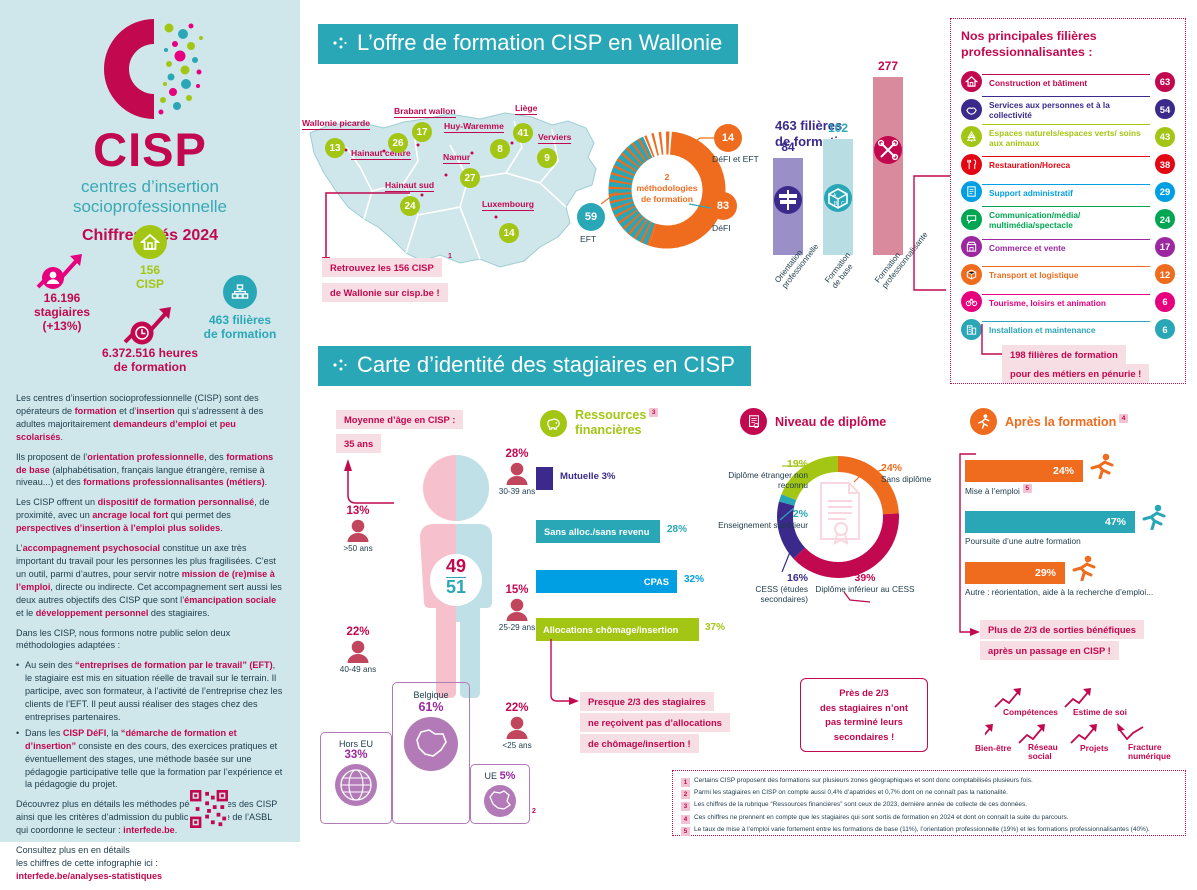 The image size is (1197, 890). Describe the element at coordinates (1068, 330) in the screenshot. I see `filiere-row-installation: Installation et maintenance 6` at that location.